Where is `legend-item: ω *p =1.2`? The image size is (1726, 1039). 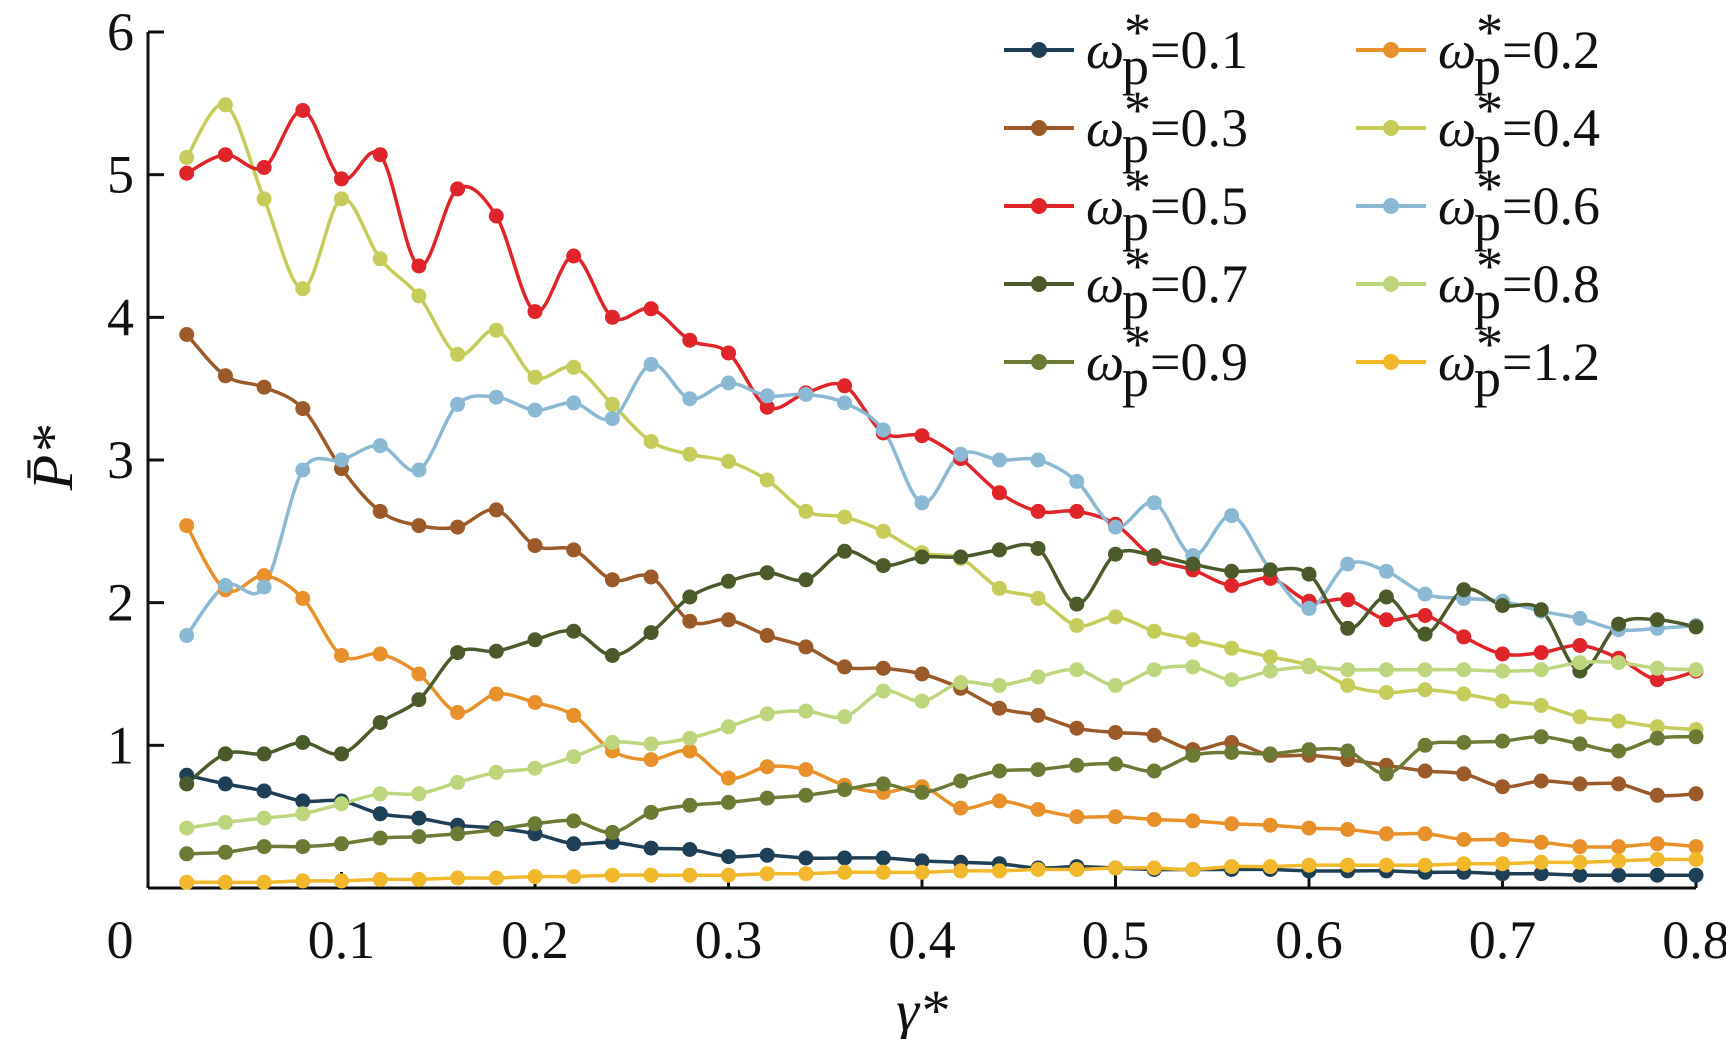
legend-item: ω *p =1.2 is located at coordinates (1478, 361).